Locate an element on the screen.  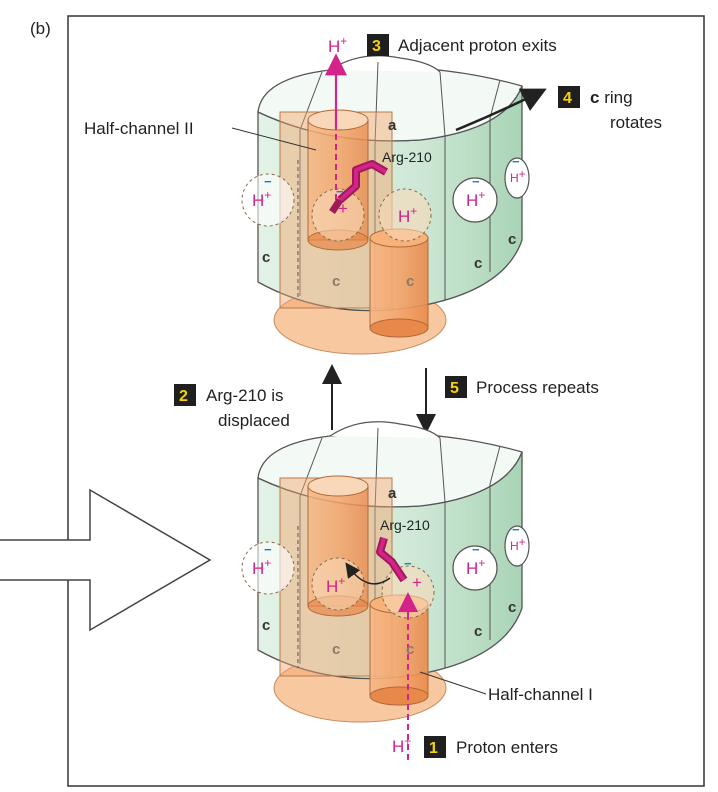
step-5-badge: 5 is located at coordinates (456, 387).